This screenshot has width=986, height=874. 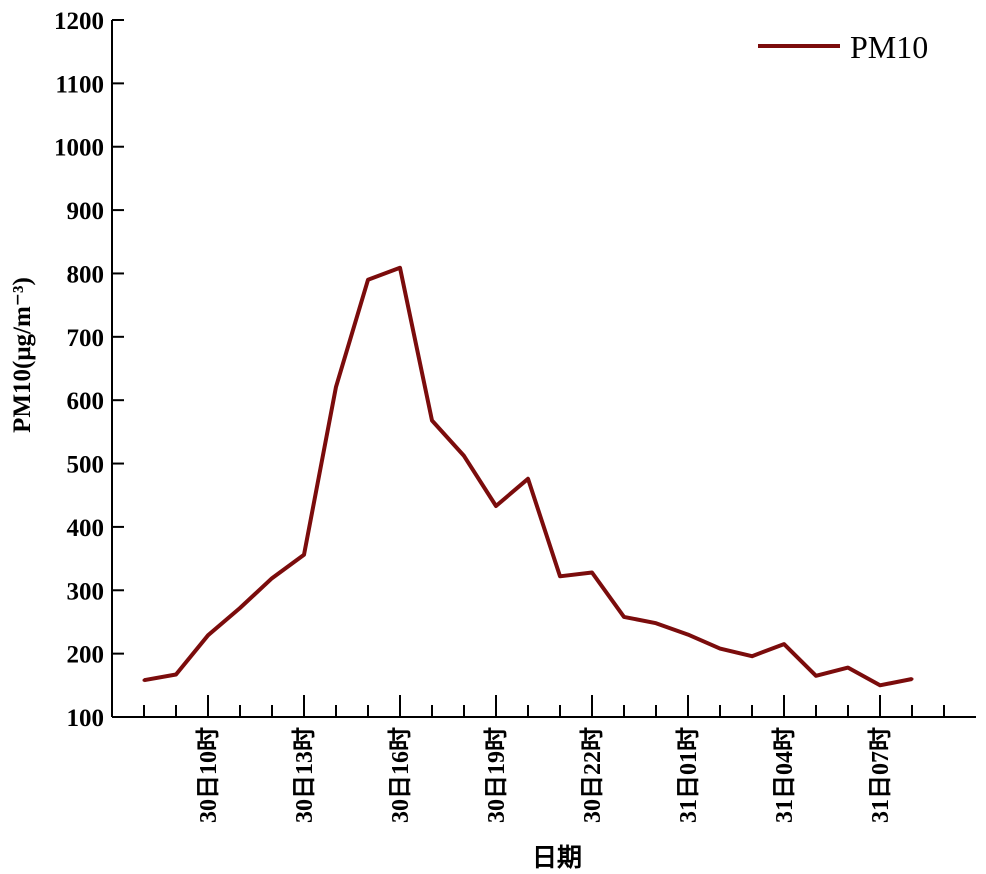 What do you see at coordinates (843, 47) in the screenshot?
I see `legend: PM10` at bounding box center [843, 47].